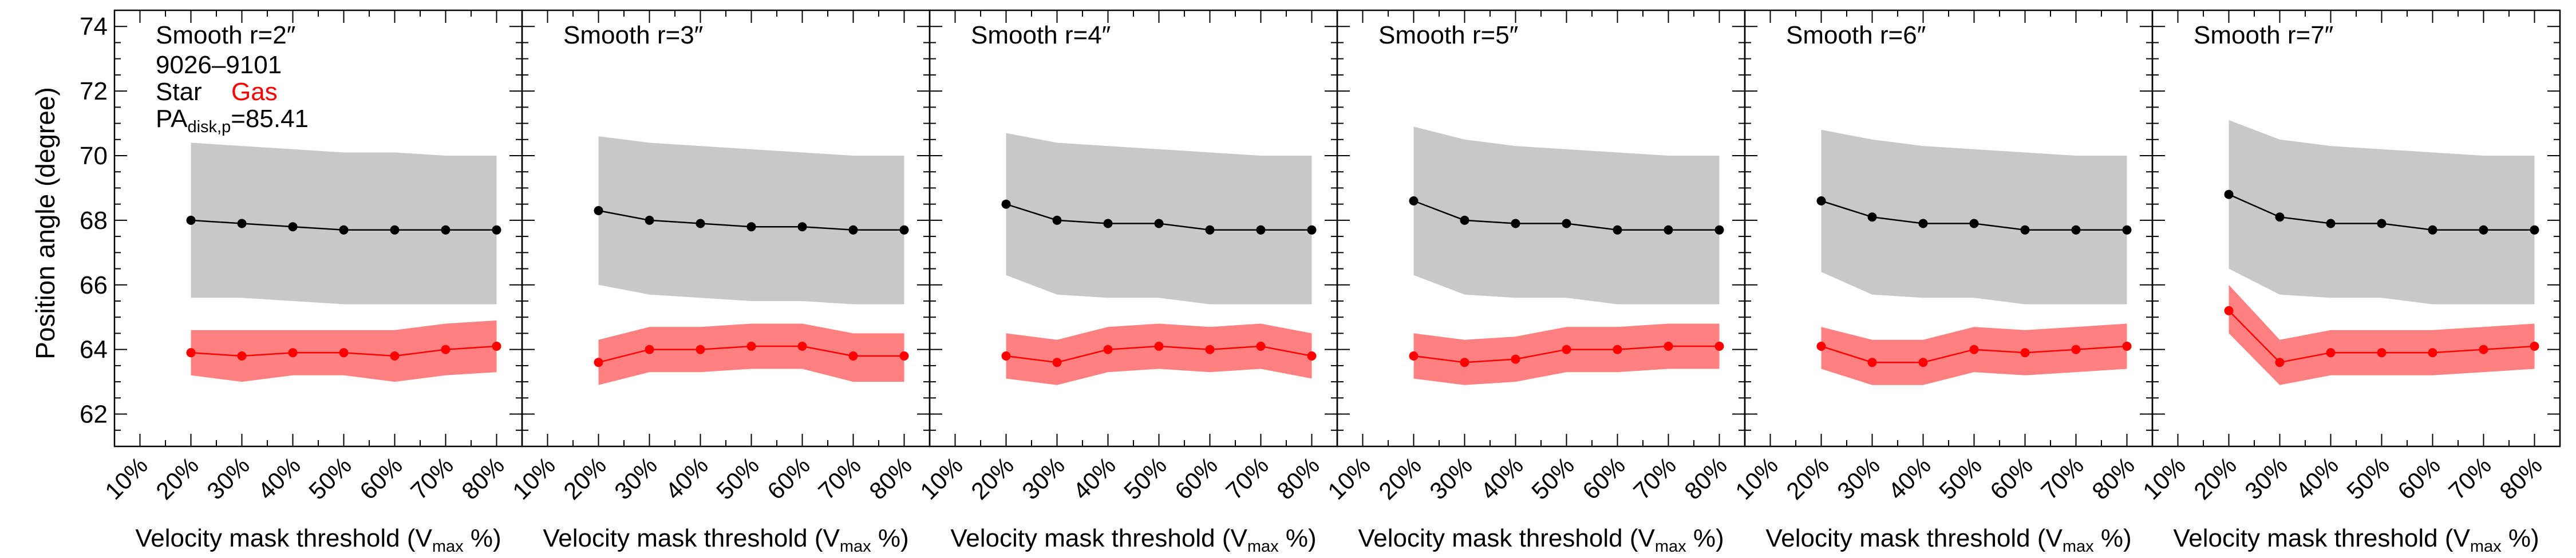 The width and height of the screenshot is (2576, 558). Describe the element at coordinates (254, 92) in the screenshot. I see `legend-gas-label: Gas` at that location.